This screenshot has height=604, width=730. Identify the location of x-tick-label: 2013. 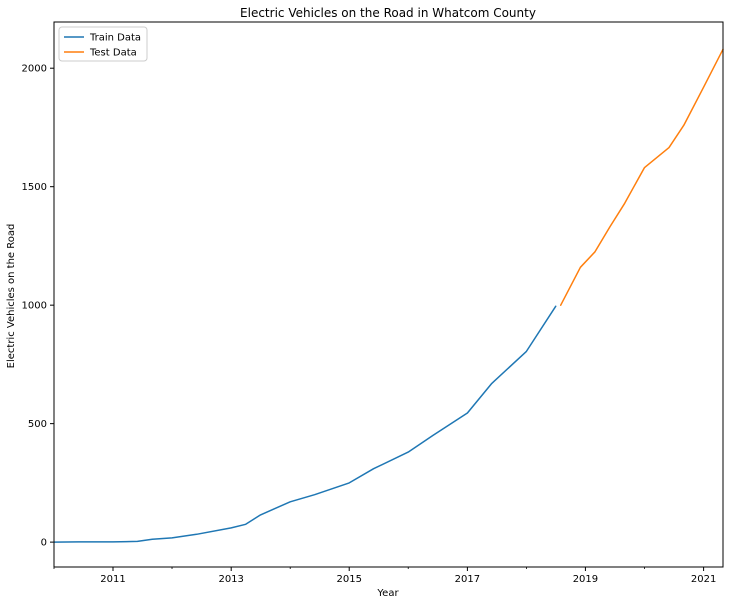
(230, 579).